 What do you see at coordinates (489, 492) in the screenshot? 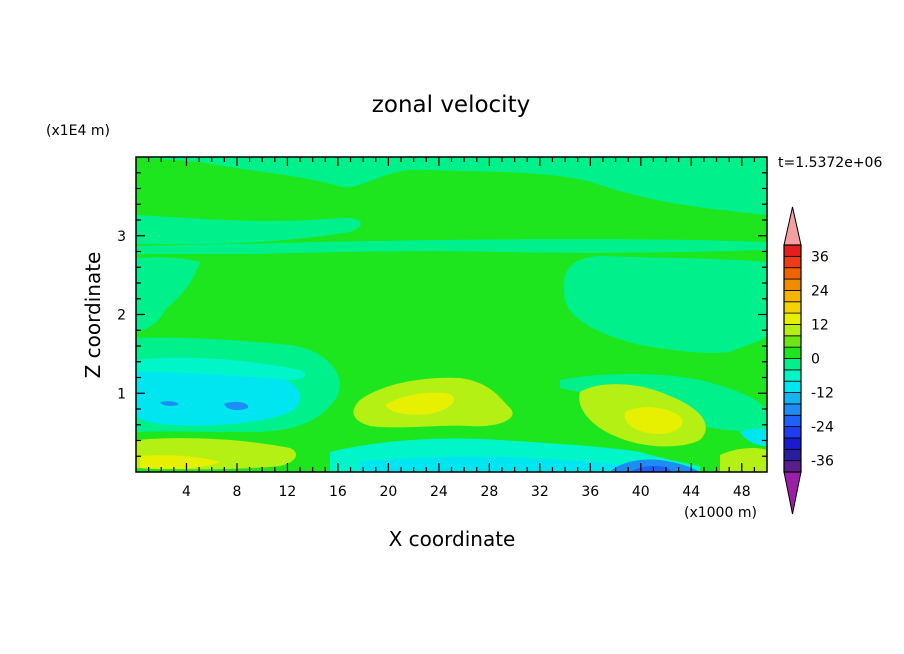
I see `x-tick-label: 28` at bounding box center [489, 492].